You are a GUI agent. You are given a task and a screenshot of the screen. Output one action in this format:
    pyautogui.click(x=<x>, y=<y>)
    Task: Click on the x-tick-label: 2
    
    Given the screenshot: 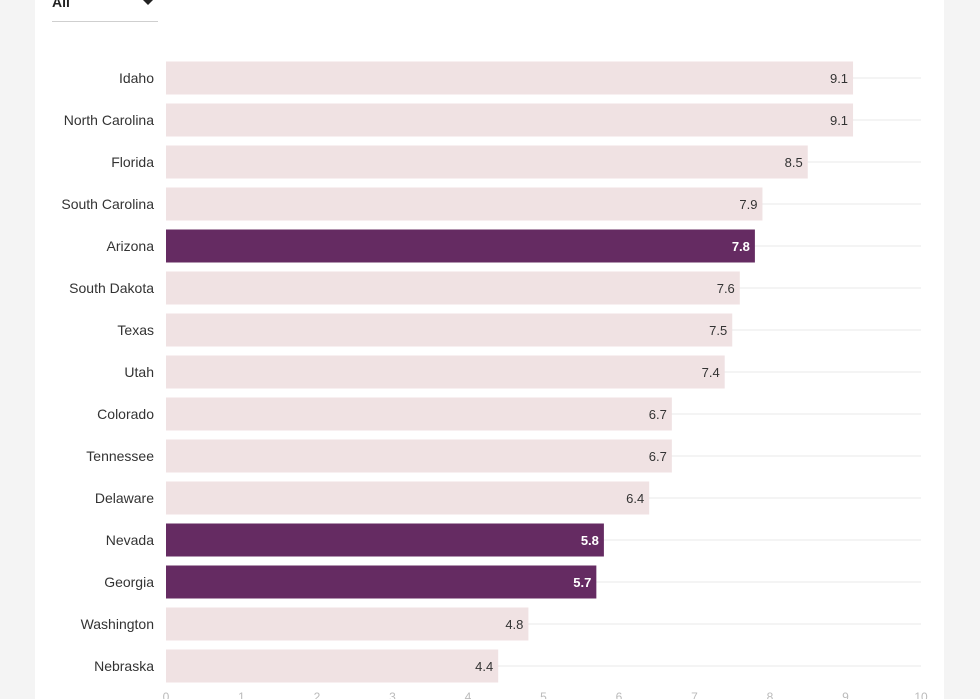 What is the action you would take?
    pyautogui.click(x=317, y=694)
    